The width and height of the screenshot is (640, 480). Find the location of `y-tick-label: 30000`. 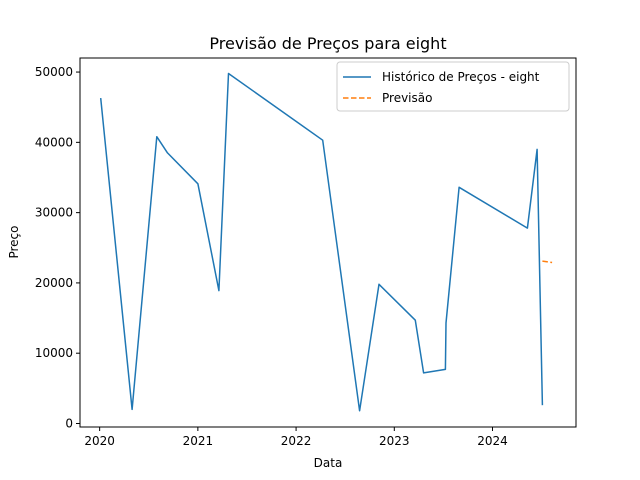

y-tick-label: 30000 is located at coordinates (54, 213).